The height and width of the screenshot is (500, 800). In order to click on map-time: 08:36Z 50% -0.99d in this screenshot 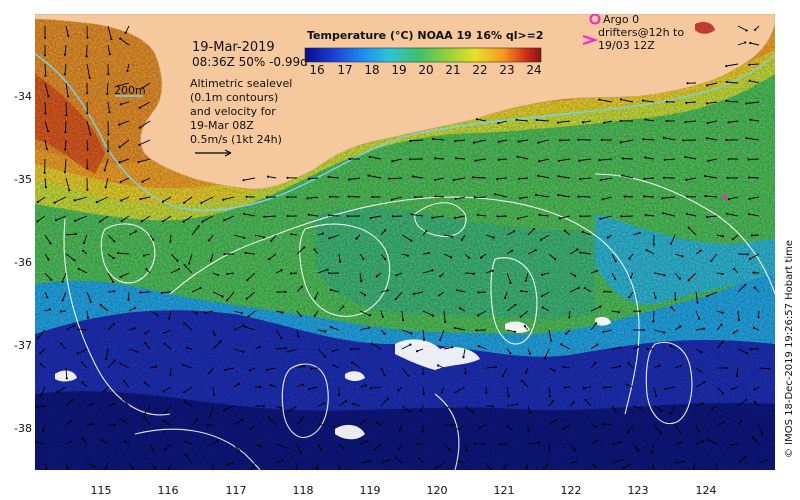, I will do `click(250, 62)`.